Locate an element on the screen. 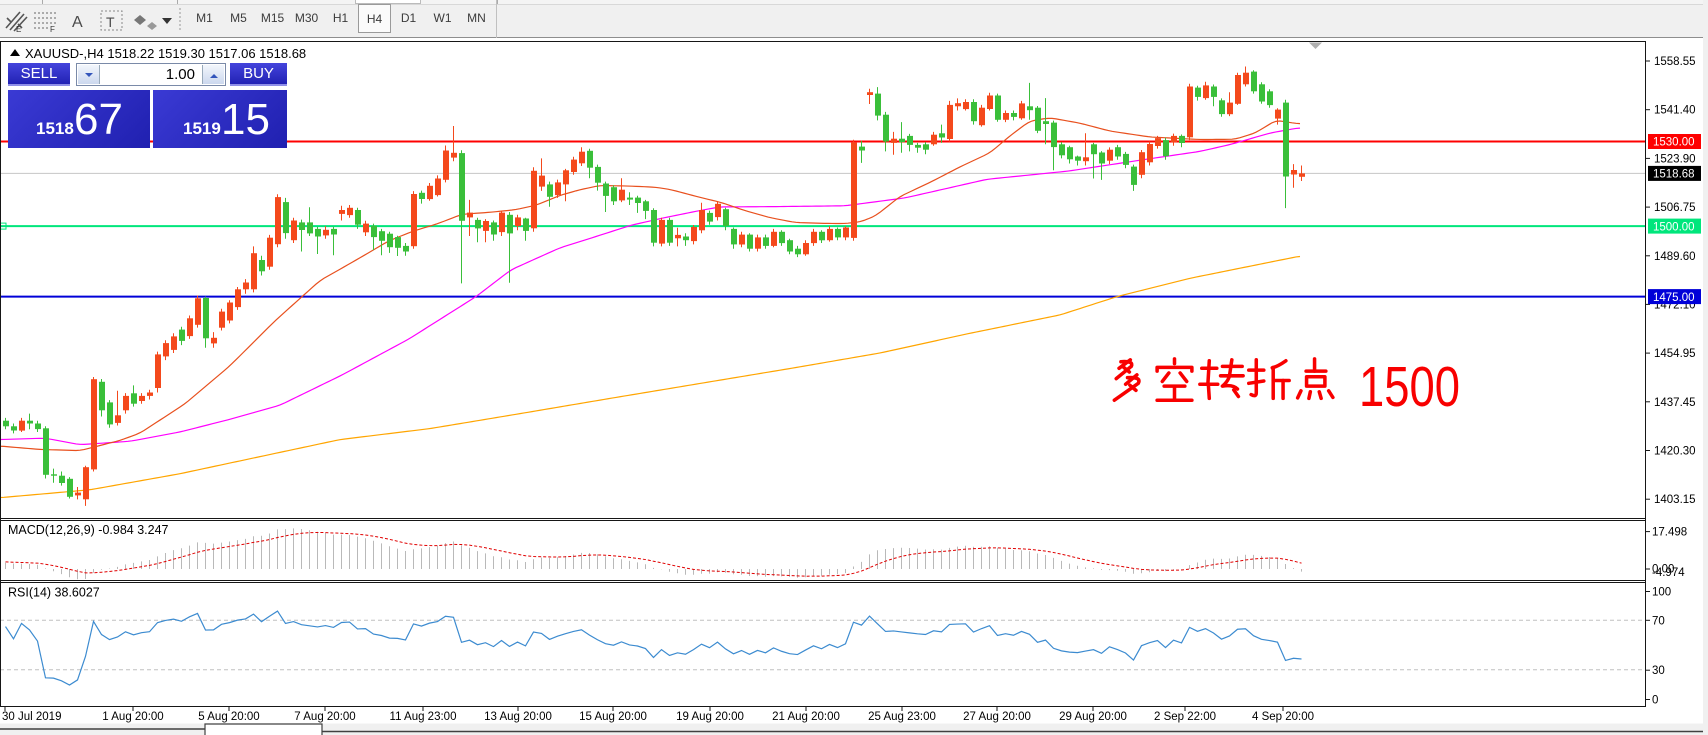 Image resolution: width=1708 pixels, height=735 pixels. svg-text: 1506.75 is located at coordinates (1675, 208).